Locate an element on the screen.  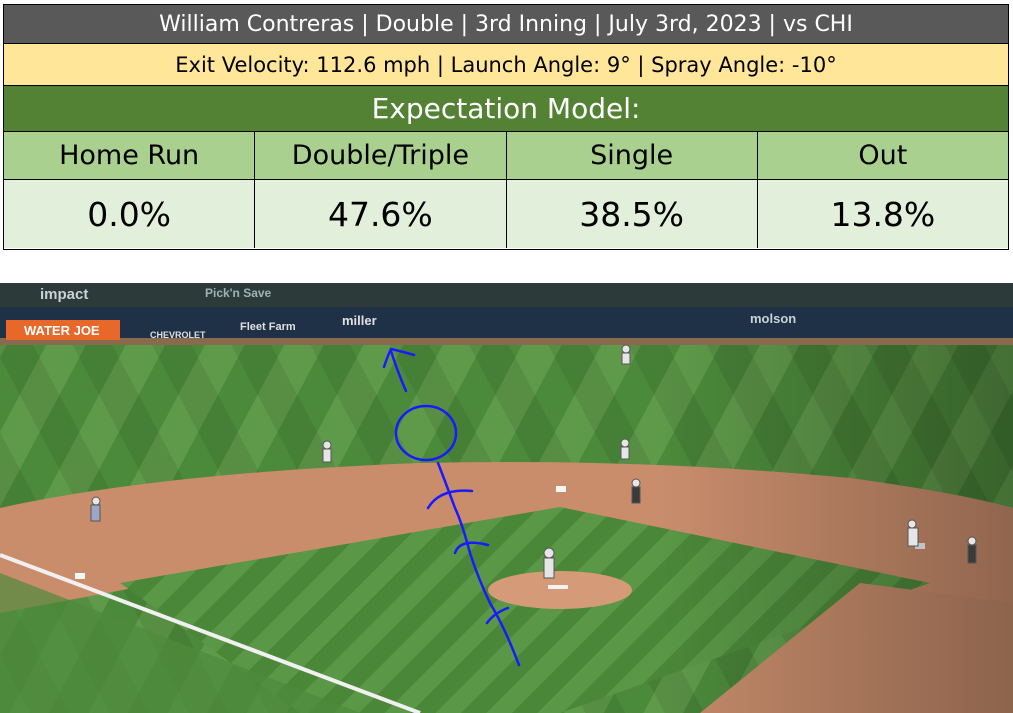
model-title: Expectation Model: is located at coordinates (506, 109).